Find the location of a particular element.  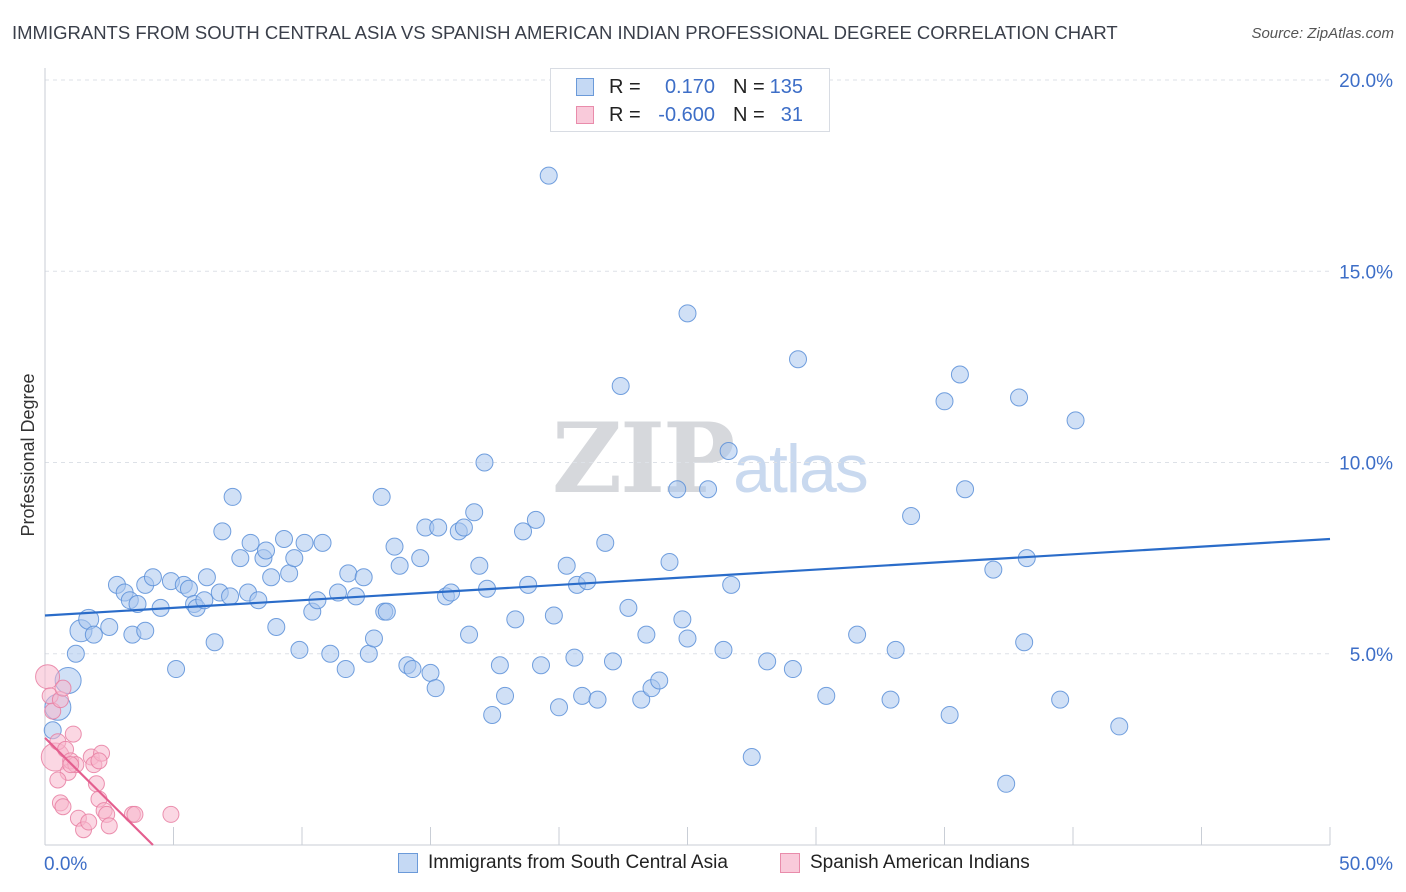

y-tick-label: 15.0% is located at coordinates (1366, 272).